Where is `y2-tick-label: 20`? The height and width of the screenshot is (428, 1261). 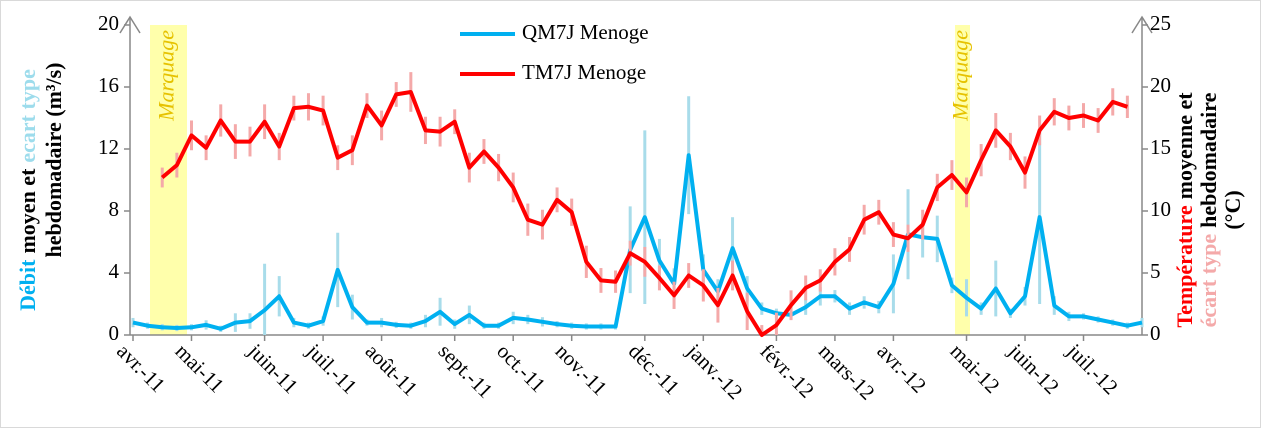
y2-tick-label: 20 is located at coordinates (1160, 85).